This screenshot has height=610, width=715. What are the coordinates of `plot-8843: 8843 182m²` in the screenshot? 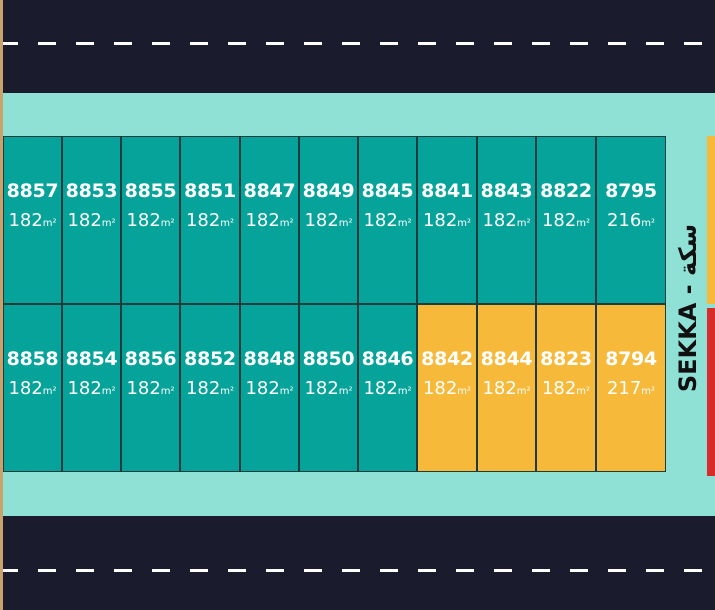 It's located at (506, 220).